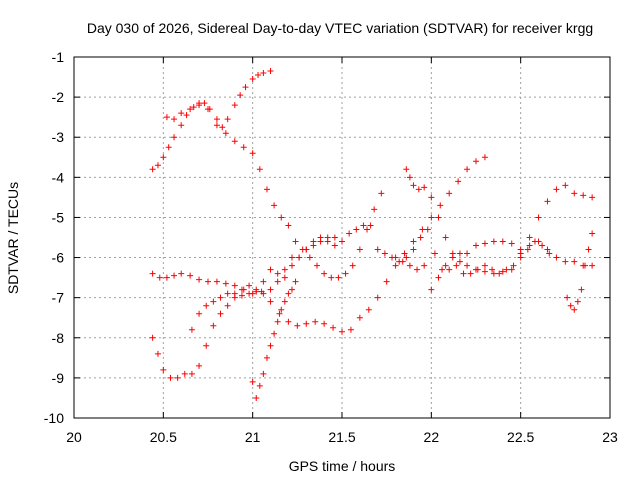 This screenshot has height=480, width=640. What do you see at coordinates (580, 271) in the screenshot?
I see `series-track-j` at bounding box center [580, 271].